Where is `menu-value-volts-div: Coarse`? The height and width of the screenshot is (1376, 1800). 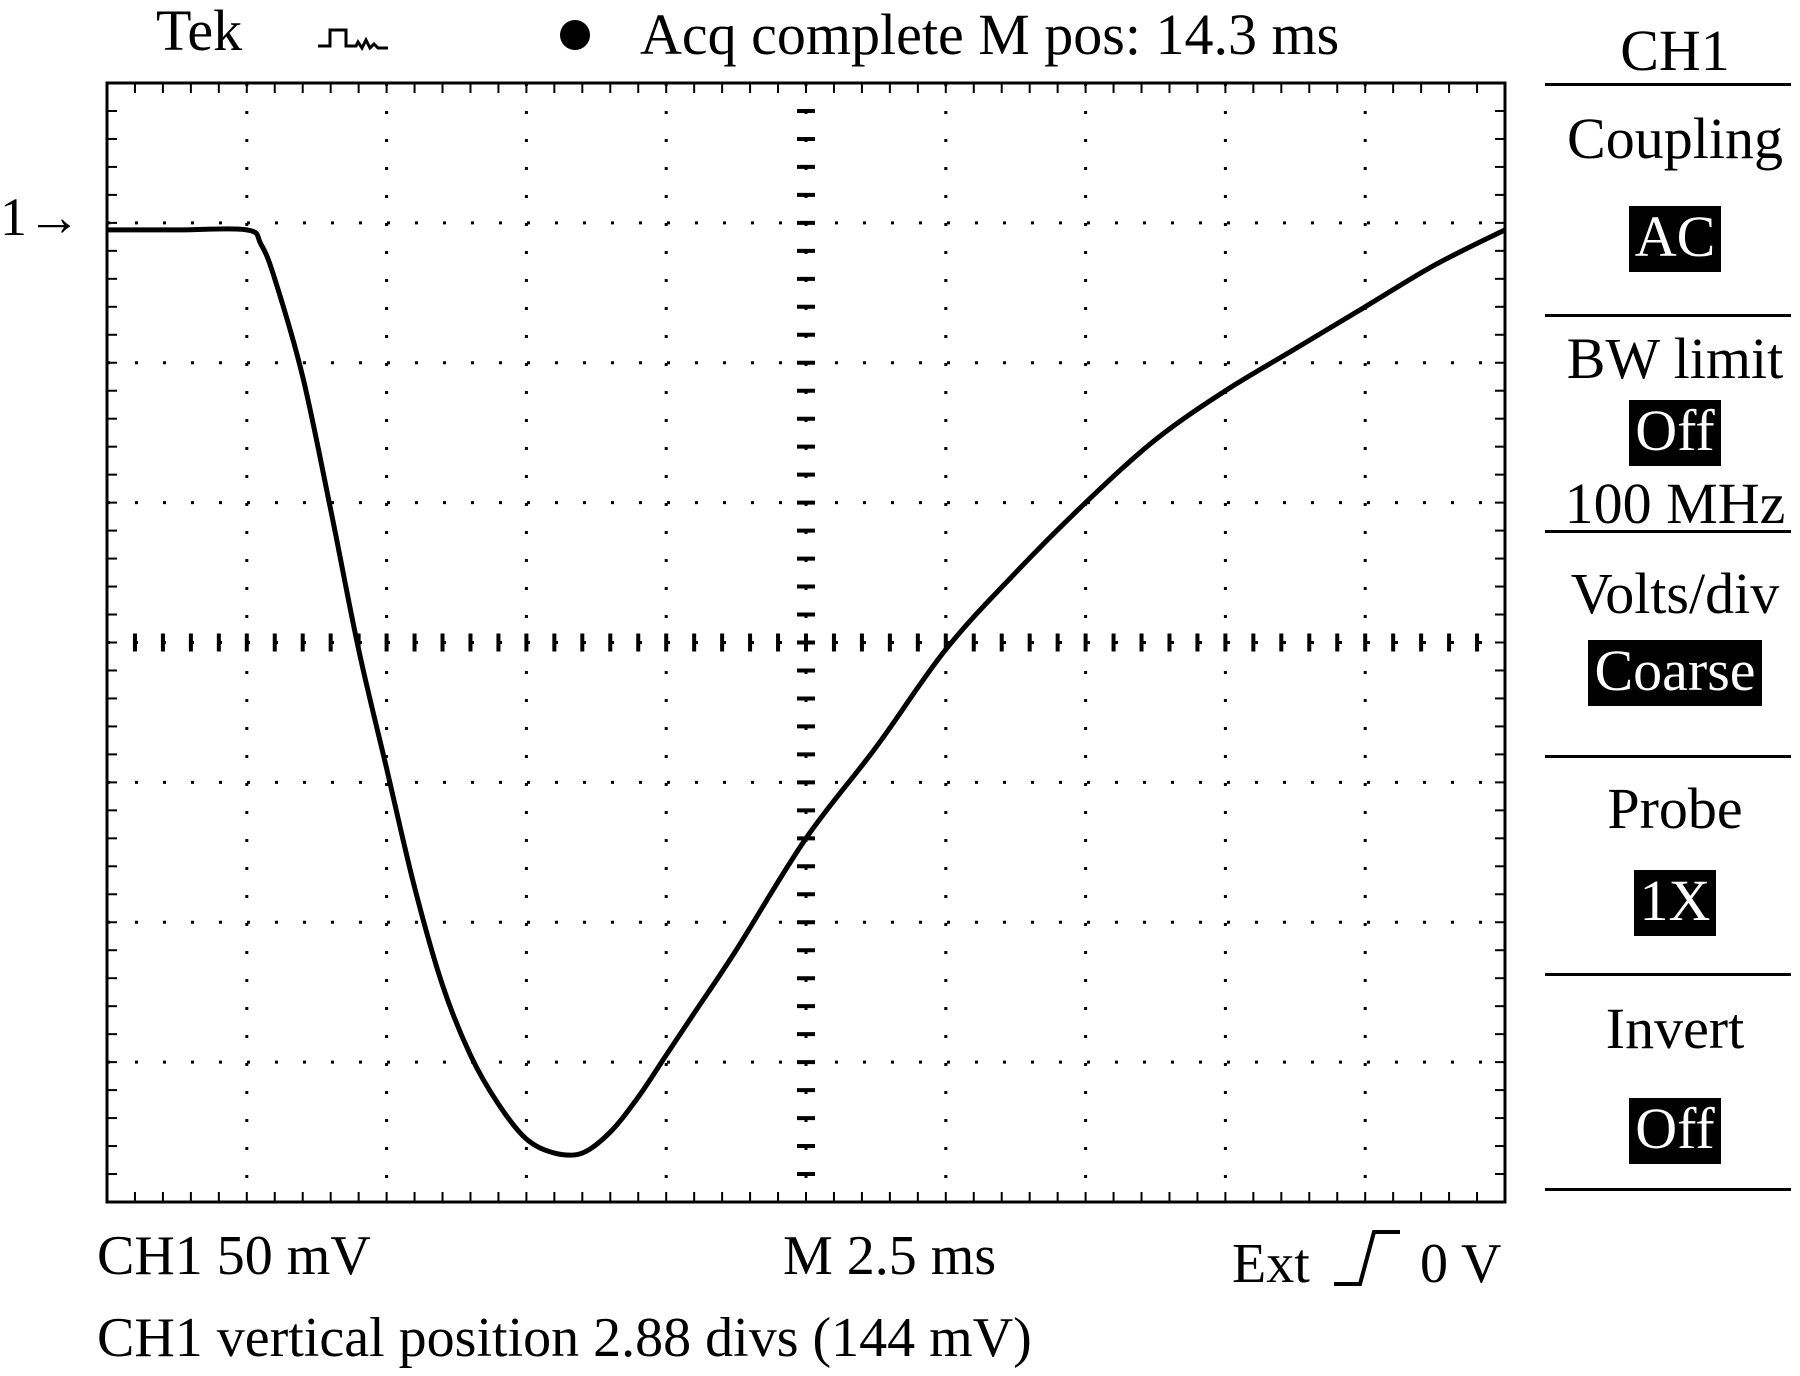 menu-value-volts-div: Coarse is located at coordinates (1675, 673).